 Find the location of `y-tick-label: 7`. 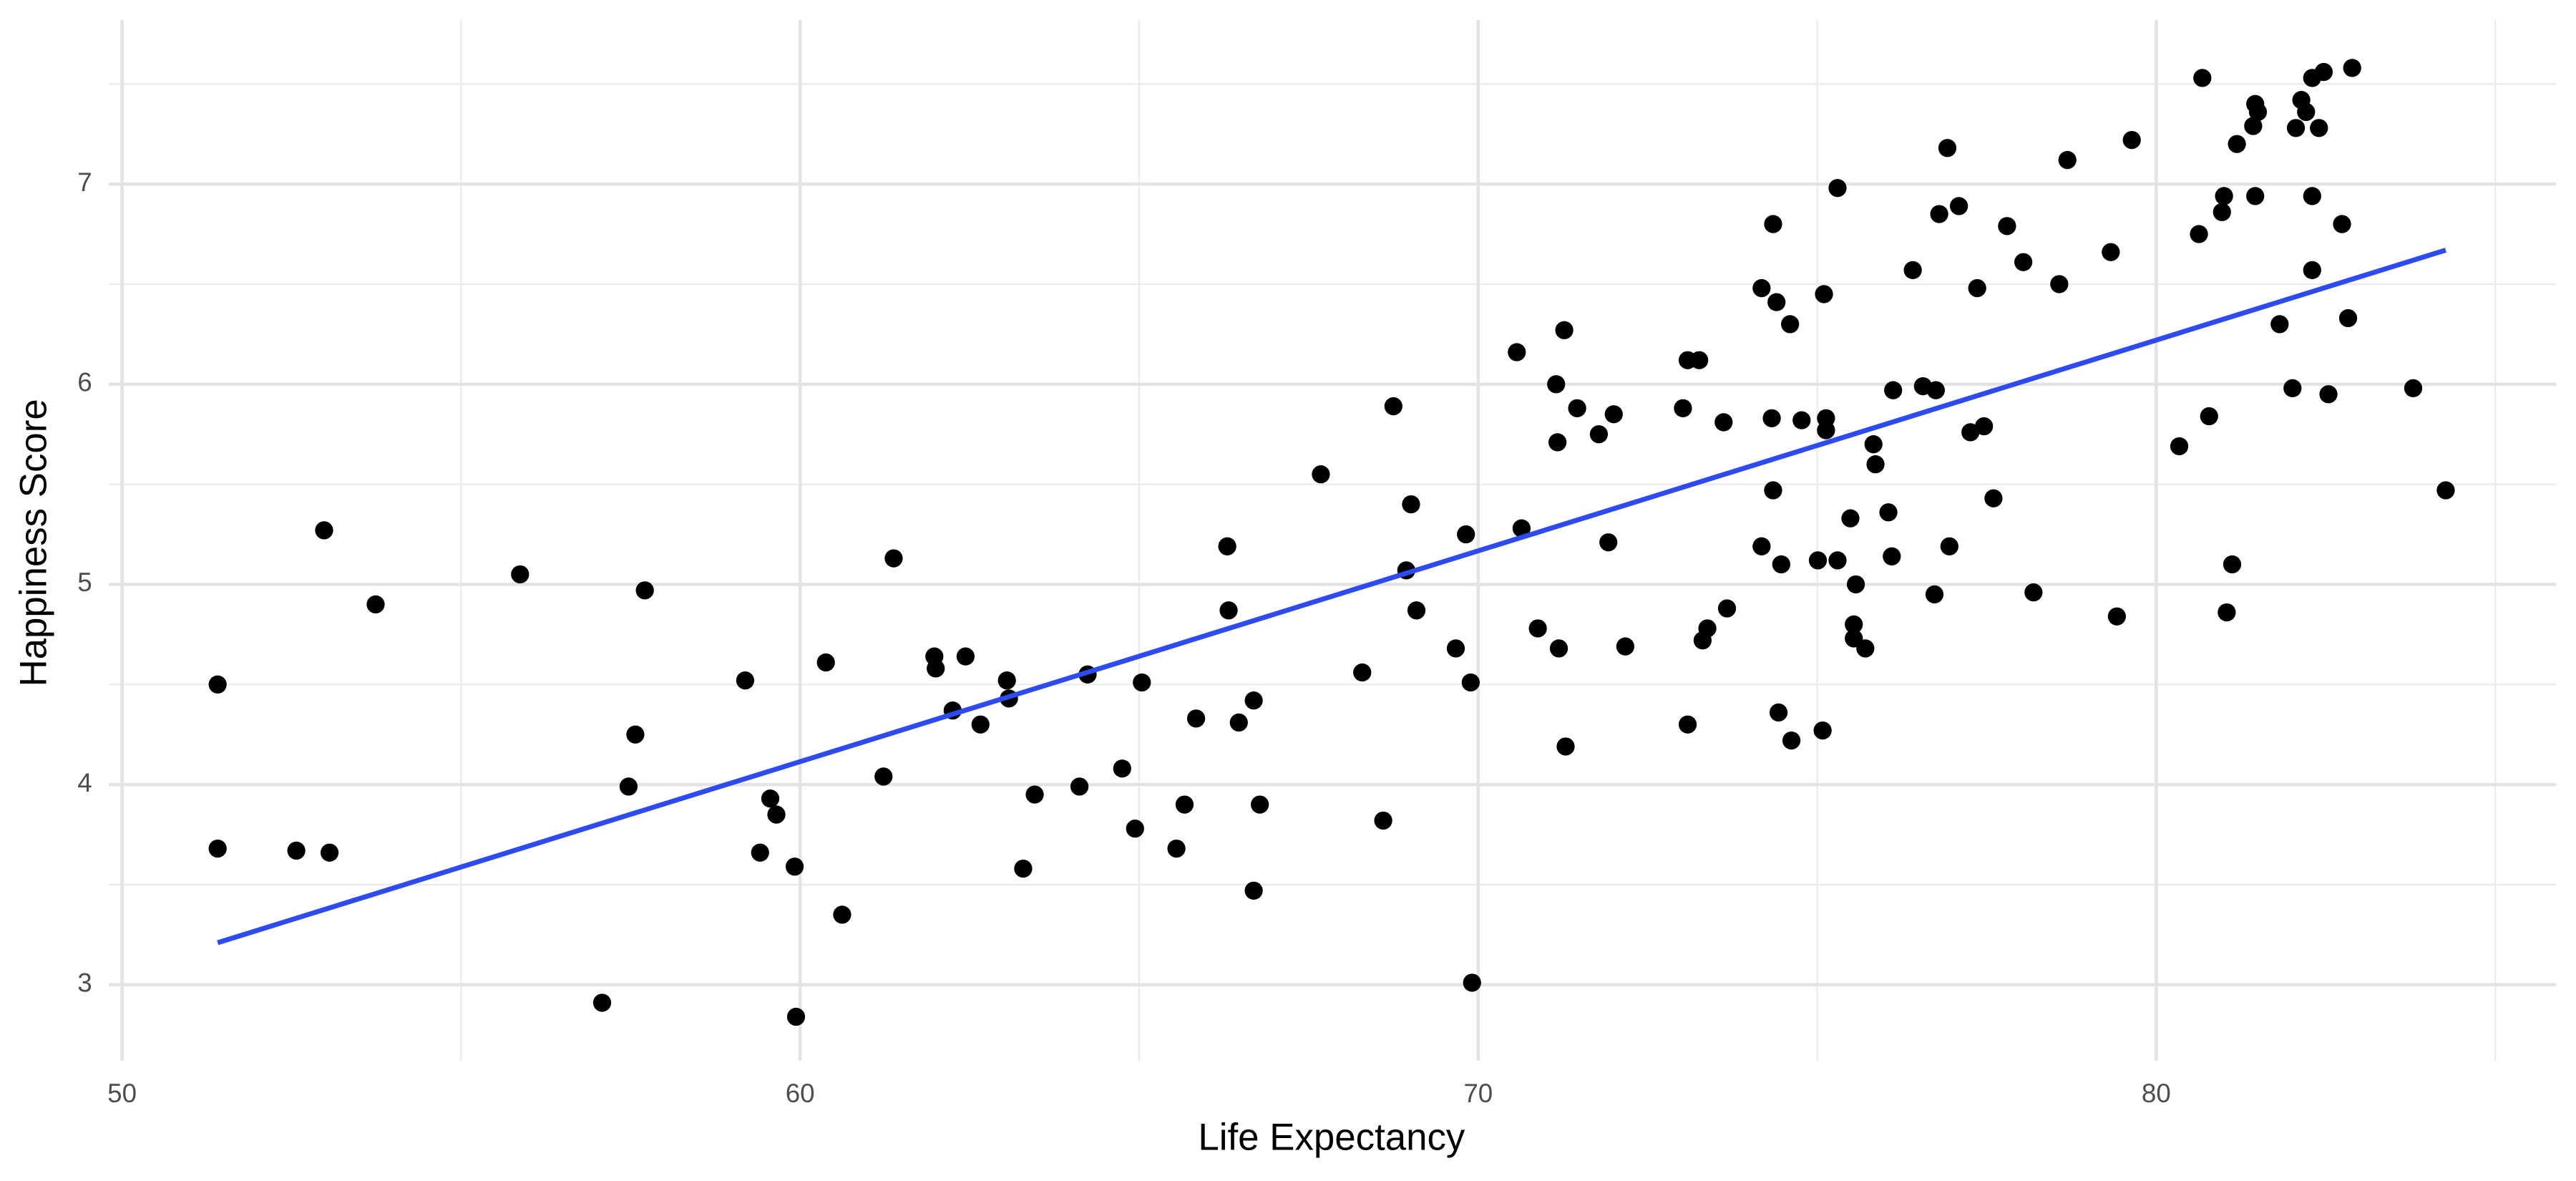

y-tick-label: 7 is located at coordinates (84, 182).